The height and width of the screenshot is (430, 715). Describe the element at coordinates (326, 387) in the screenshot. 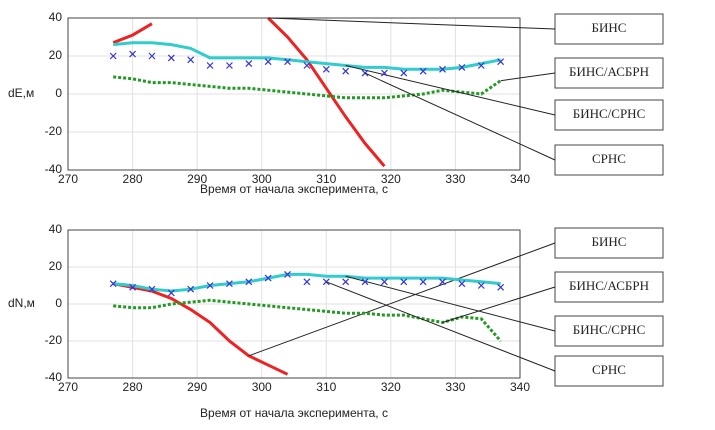

I see `x-tick-label: 310` at that location.